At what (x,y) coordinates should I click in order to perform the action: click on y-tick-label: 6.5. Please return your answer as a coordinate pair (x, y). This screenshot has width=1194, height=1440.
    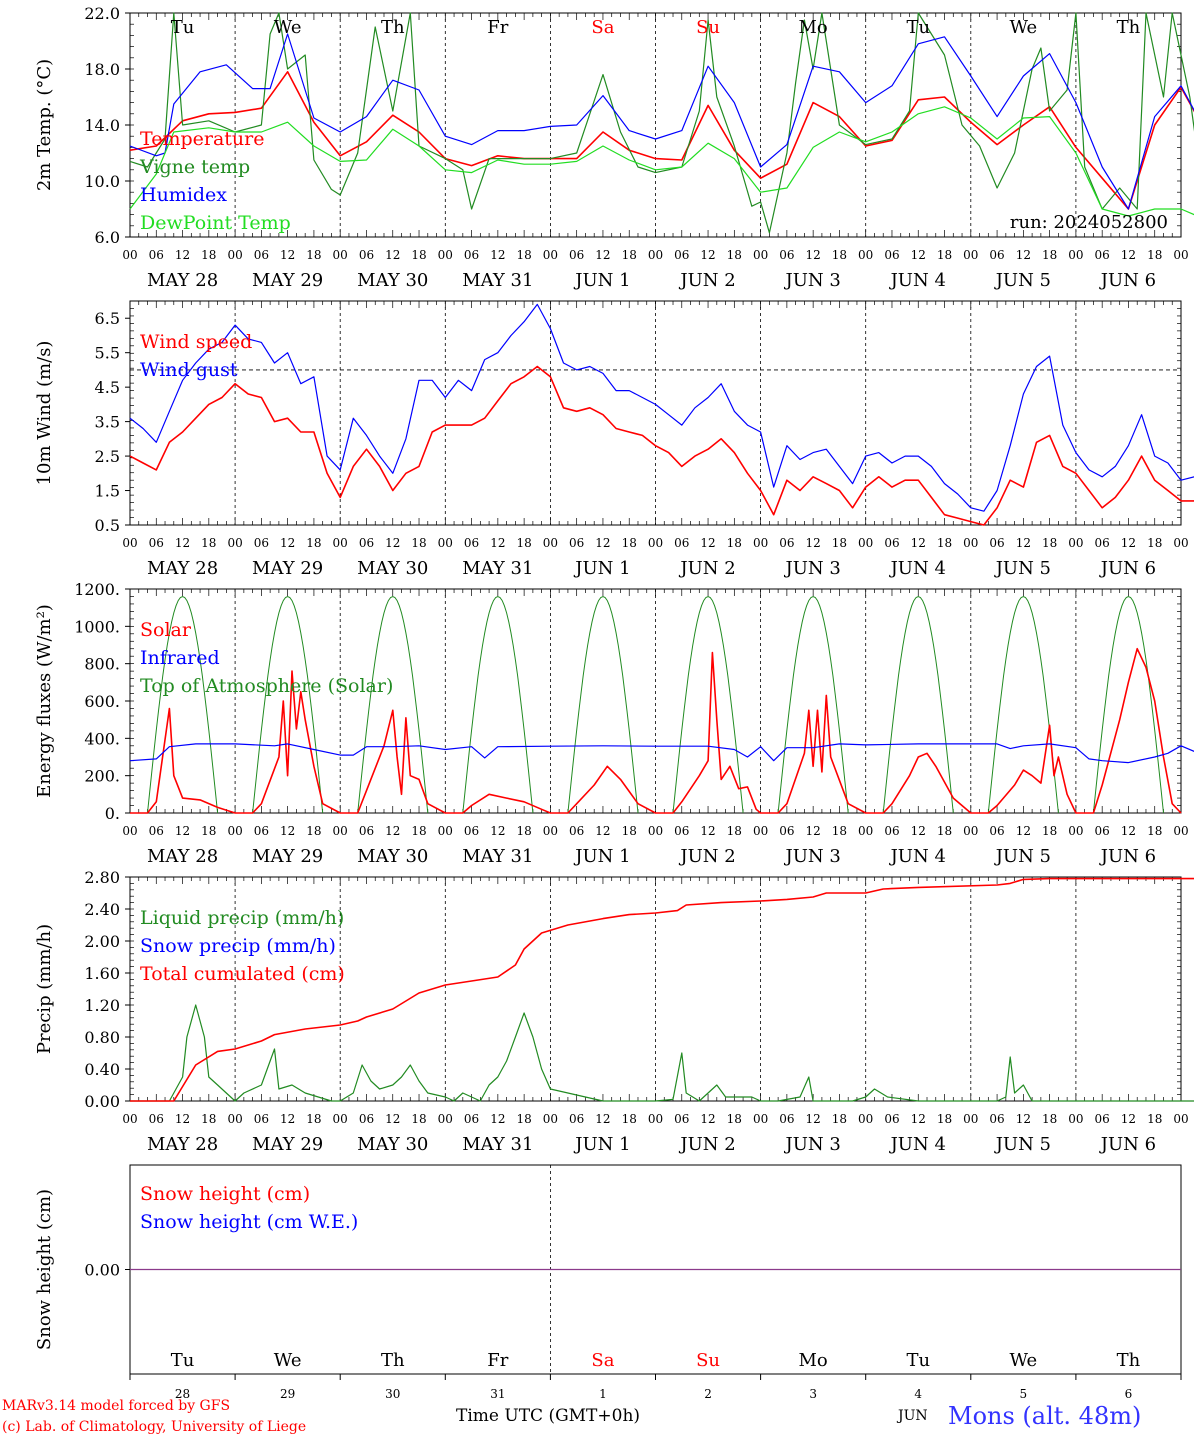
    Looking at the image, I should click on (107, 318).